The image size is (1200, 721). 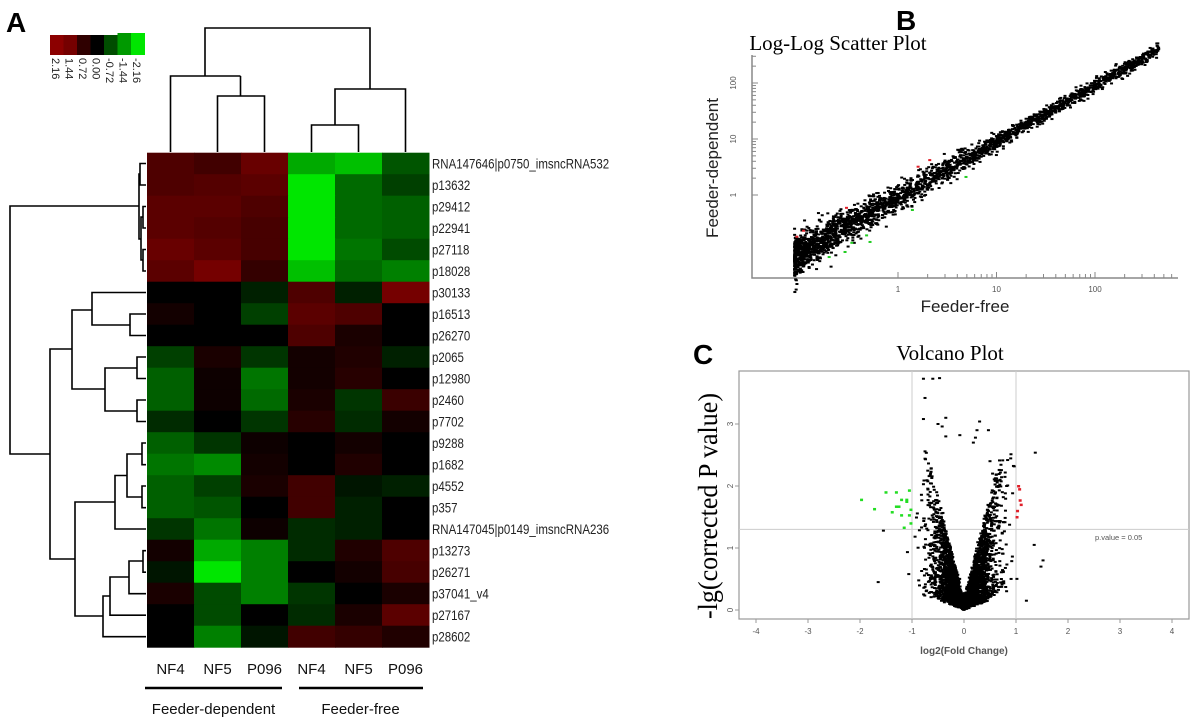 What do you see at coordinates (996, 289) in the screenshot?
I see `x-tick-label: 10` at bounding box center [996, 289].